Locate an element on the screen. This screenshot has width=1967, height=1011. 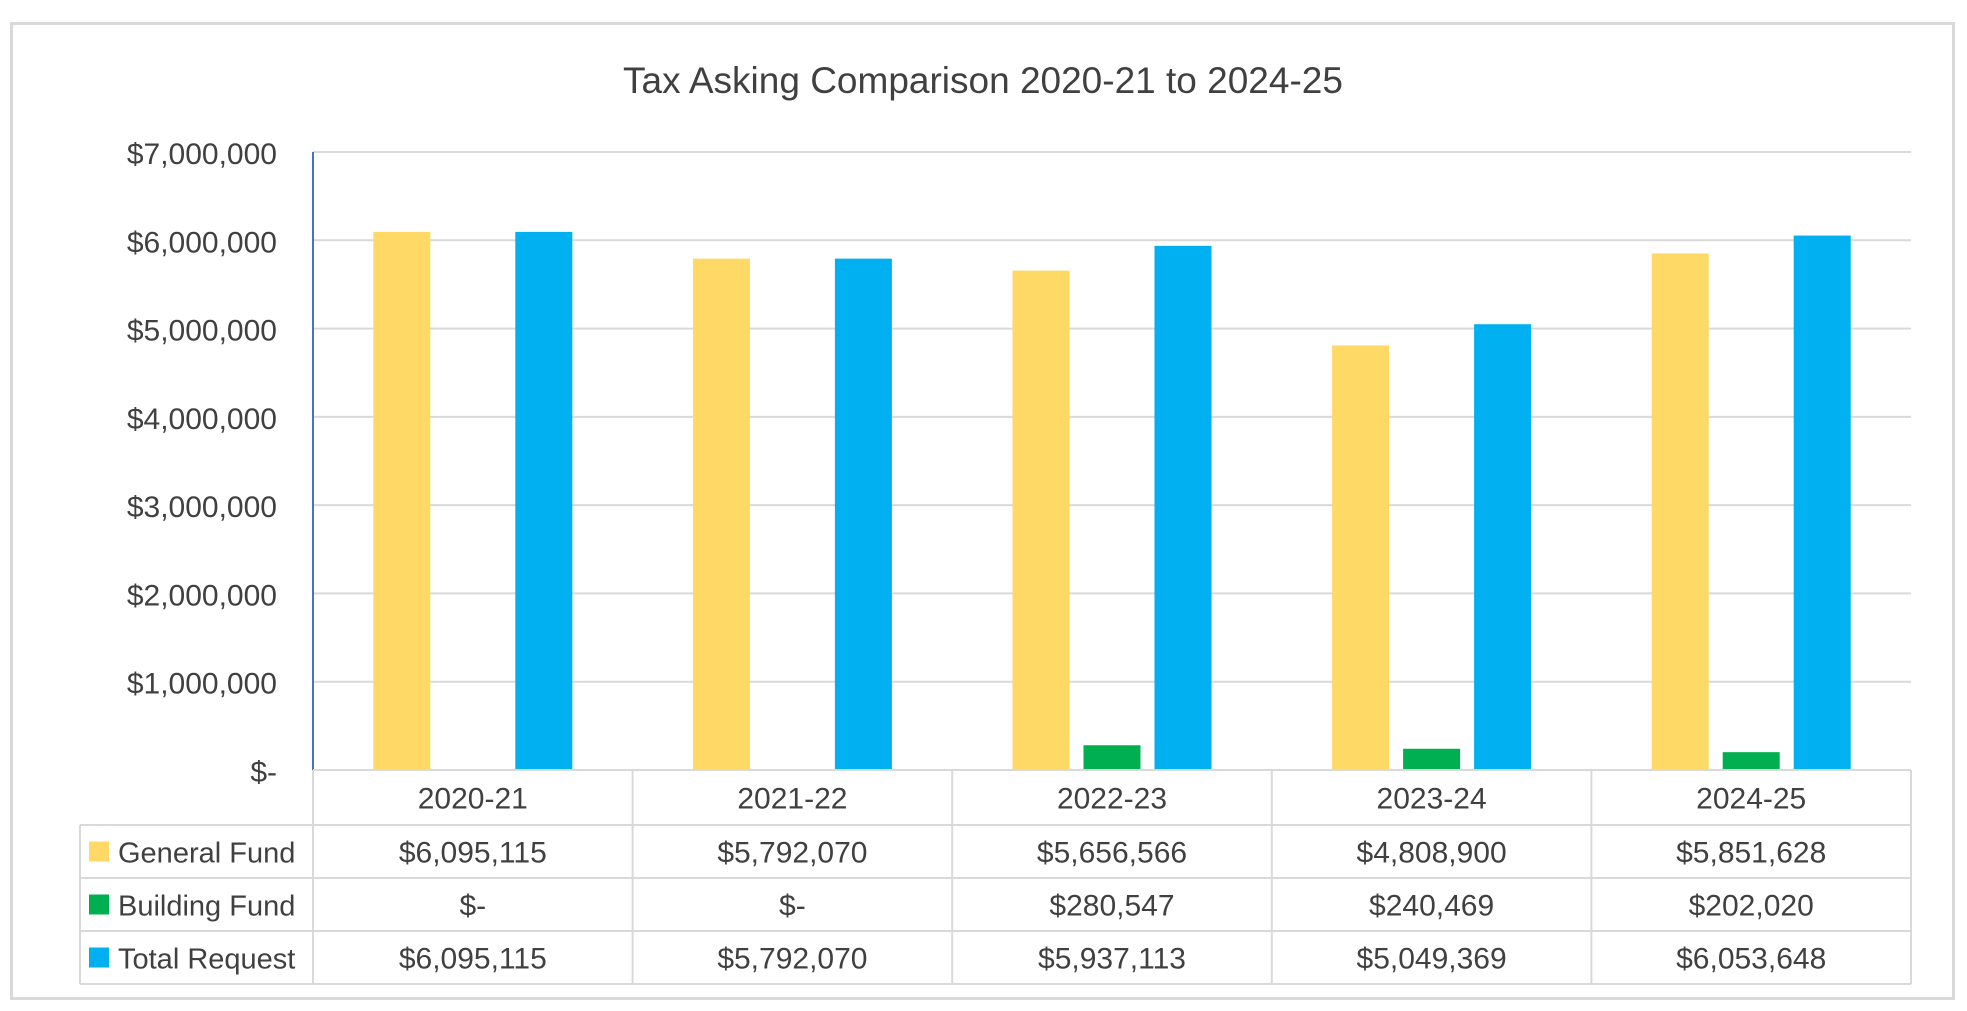
y-tick-label: $4,000,000 is located at coordinates (202, 419).